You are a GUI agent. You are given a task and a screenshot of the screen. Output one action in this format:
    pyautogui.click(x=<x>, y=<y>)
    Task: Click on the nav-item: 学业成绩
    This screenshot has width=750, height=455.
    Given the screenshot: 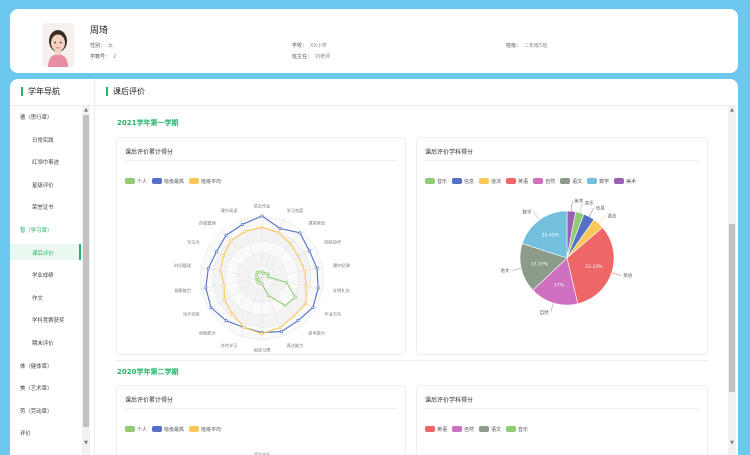 What is the action you would take?
    pyautogui.click(x=45, y=274)
    